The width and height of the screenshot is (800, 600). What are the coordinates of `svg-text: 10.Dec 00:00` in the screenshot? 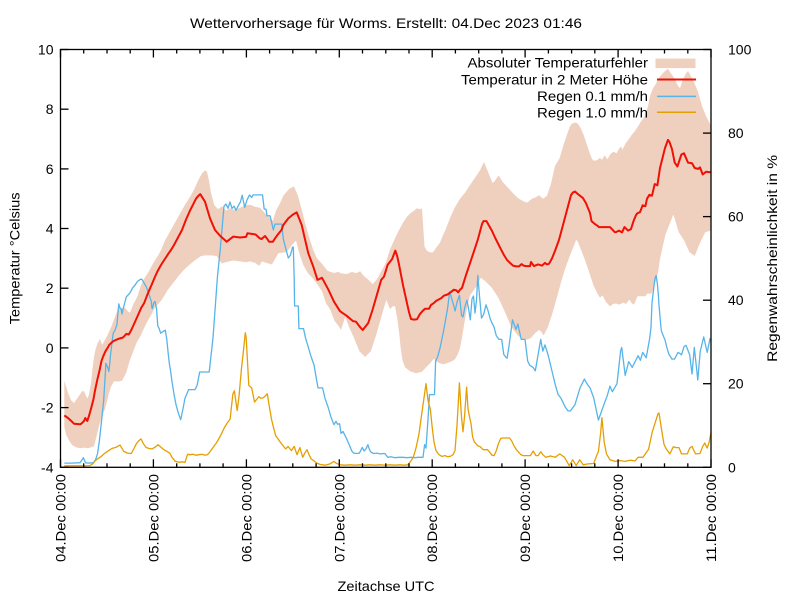 It's located at (618, 518).